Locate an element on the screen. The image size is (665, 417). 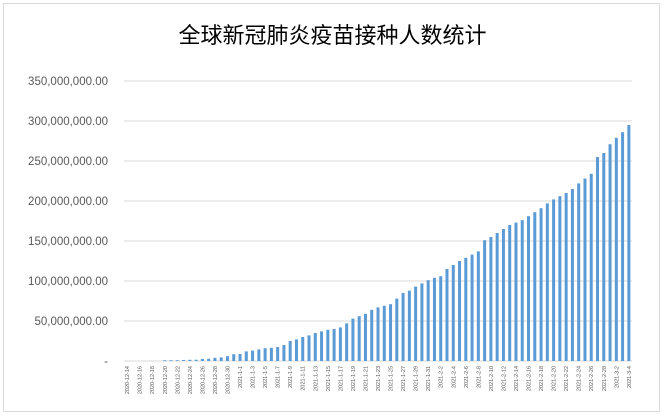
x-tick-label: 2020-12-30 is located at coordinates (228, 380).